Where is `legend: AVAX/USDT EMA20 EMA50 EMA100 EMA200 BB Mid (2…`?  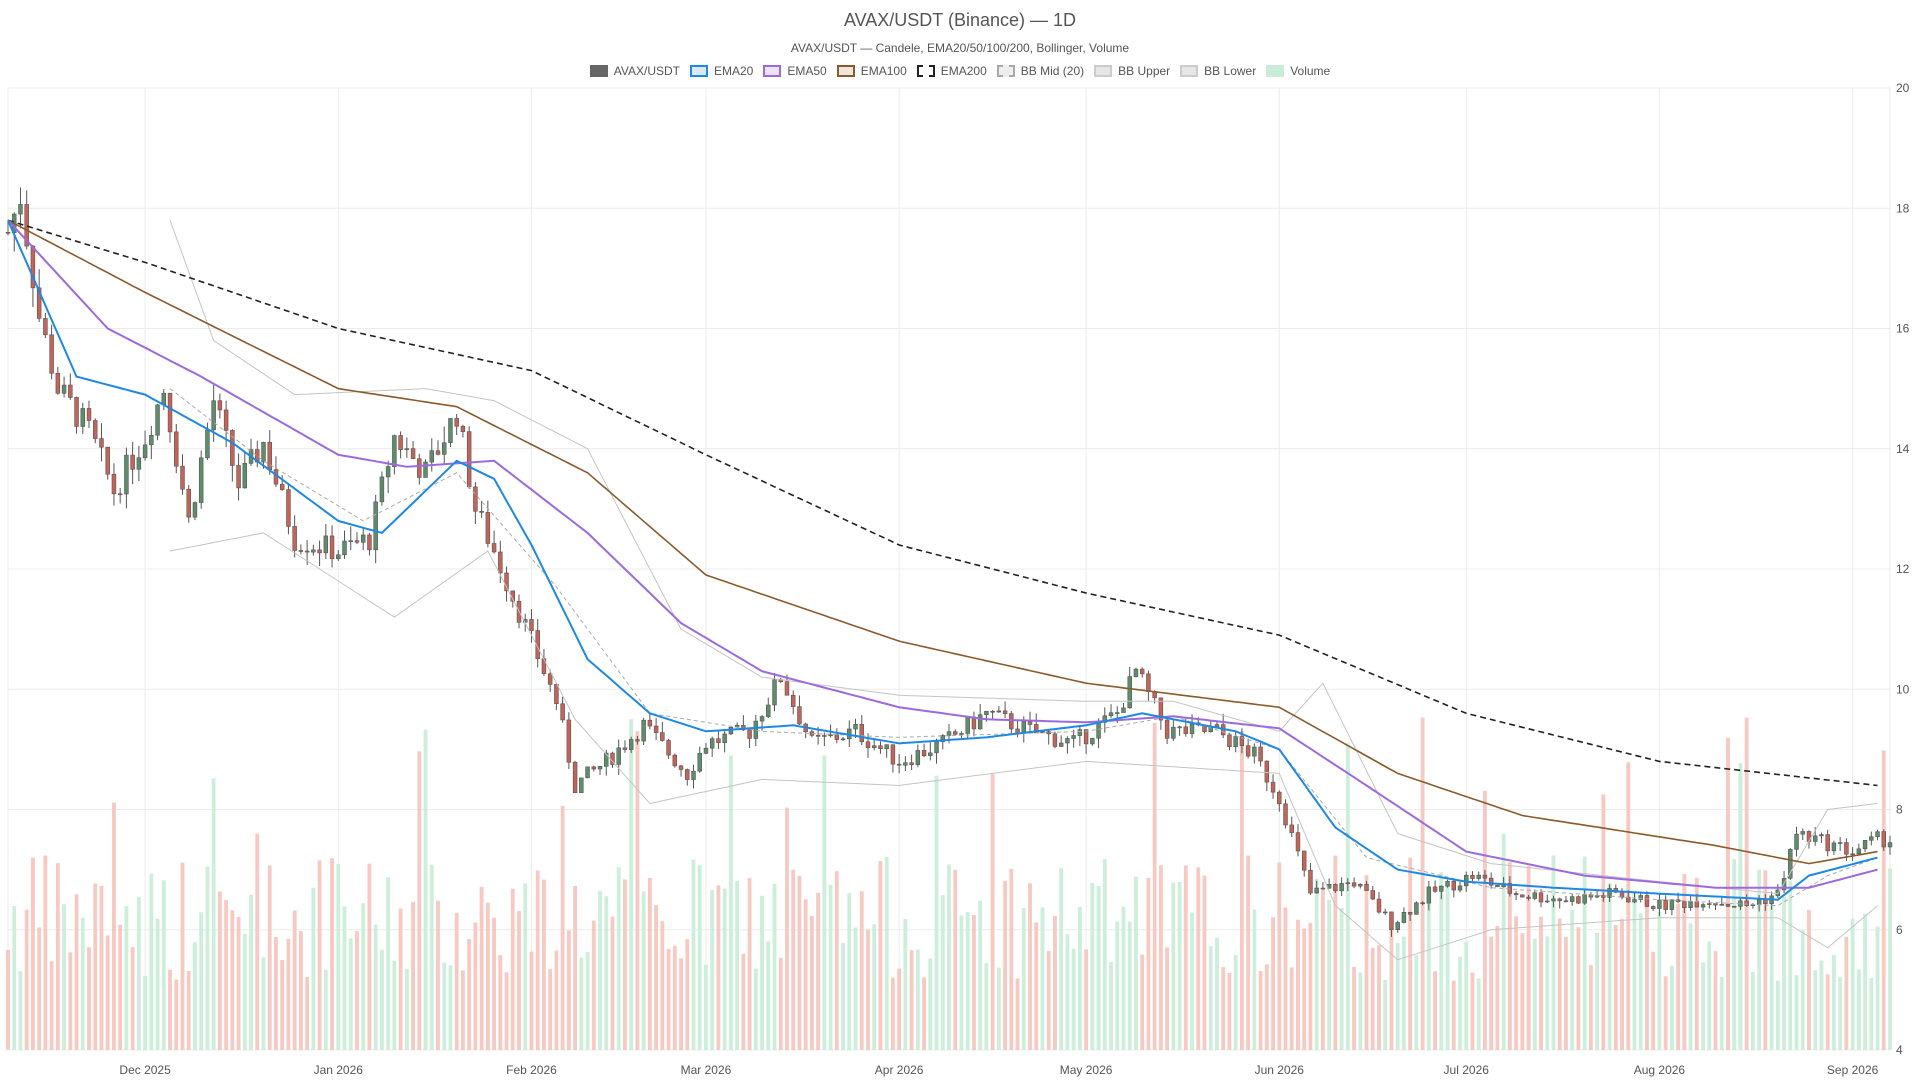 legend: AVAX/USDT EMA20 EMA50 EMA100 EMA200 BB Mid (2… is located at coordinates (960, 71).